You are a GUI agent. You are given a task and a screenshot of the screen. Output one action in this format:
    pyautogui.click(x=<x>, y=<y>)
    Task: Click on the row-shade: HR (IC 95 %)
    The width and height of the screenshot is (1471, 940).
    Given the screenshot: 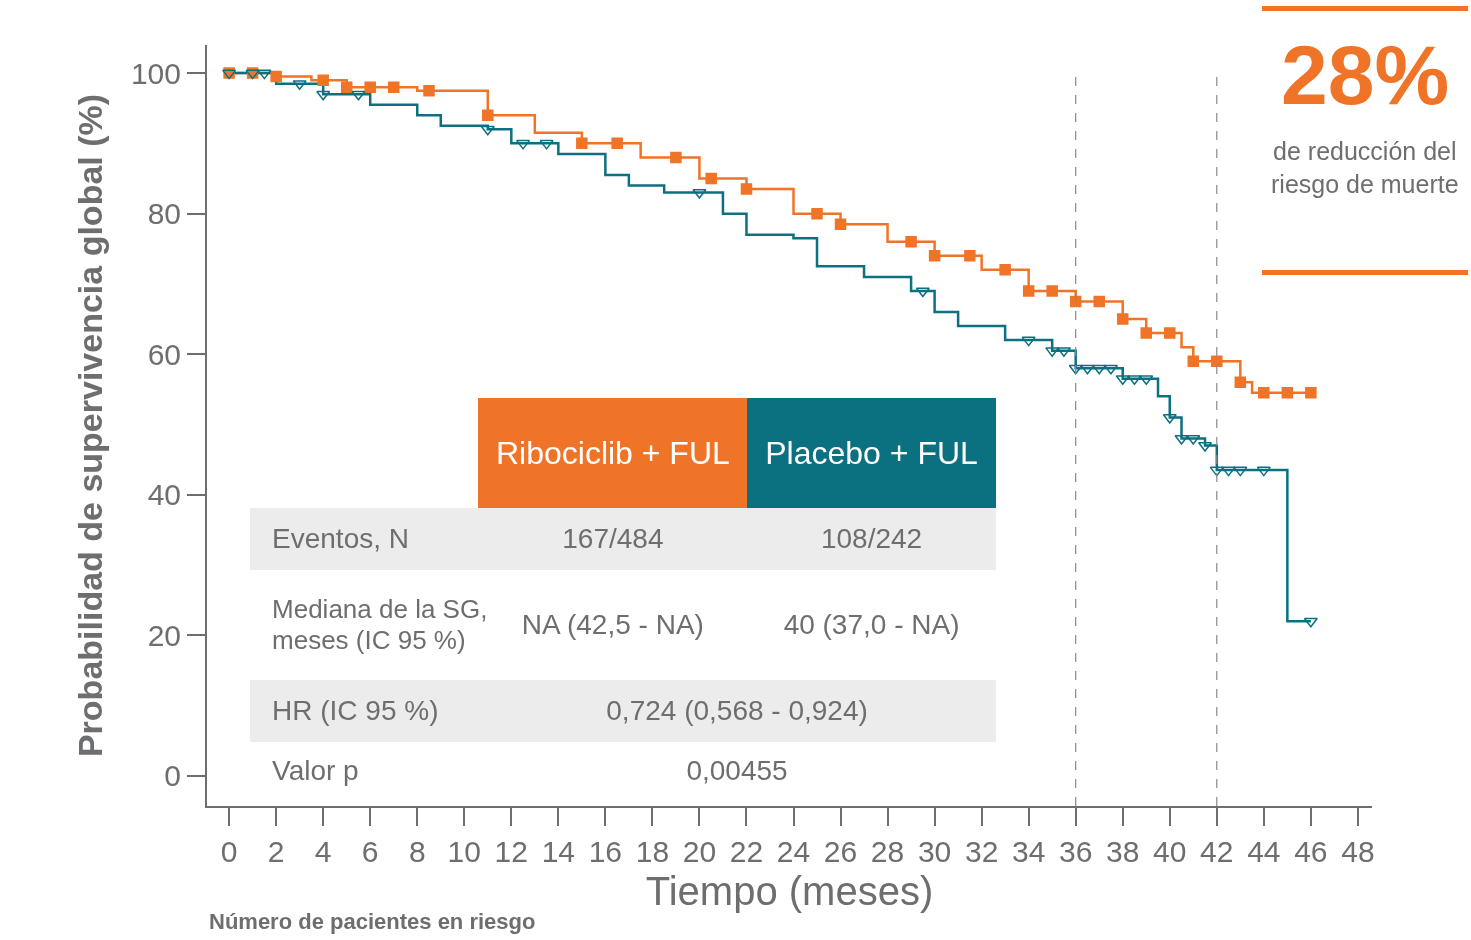 What is the action you would take?
    pyautogui.click(x=364, y=711)
    